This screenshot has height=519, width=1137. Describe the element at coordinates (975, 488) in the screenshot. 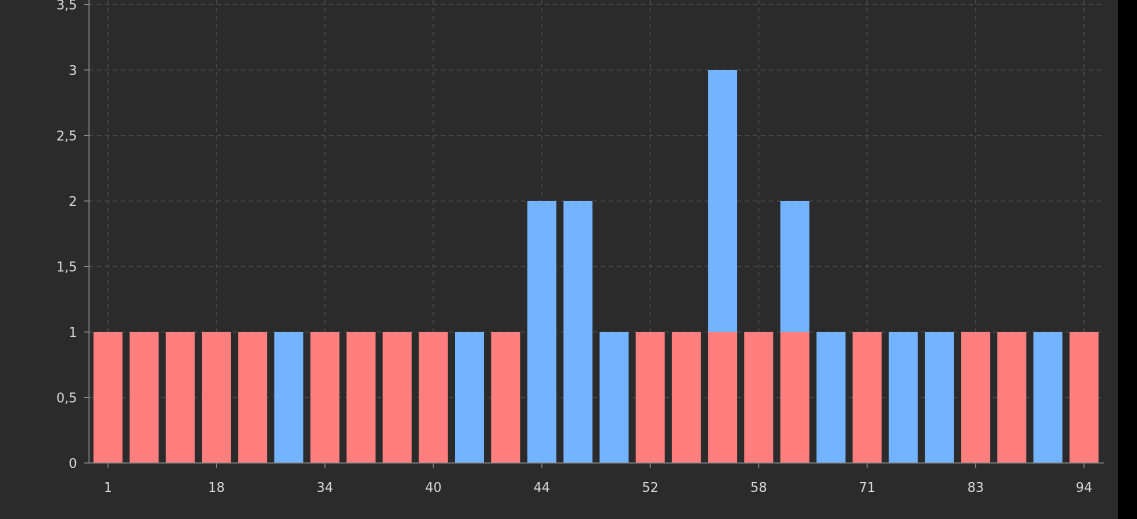

I see `x-tick-label: 83` at that location.